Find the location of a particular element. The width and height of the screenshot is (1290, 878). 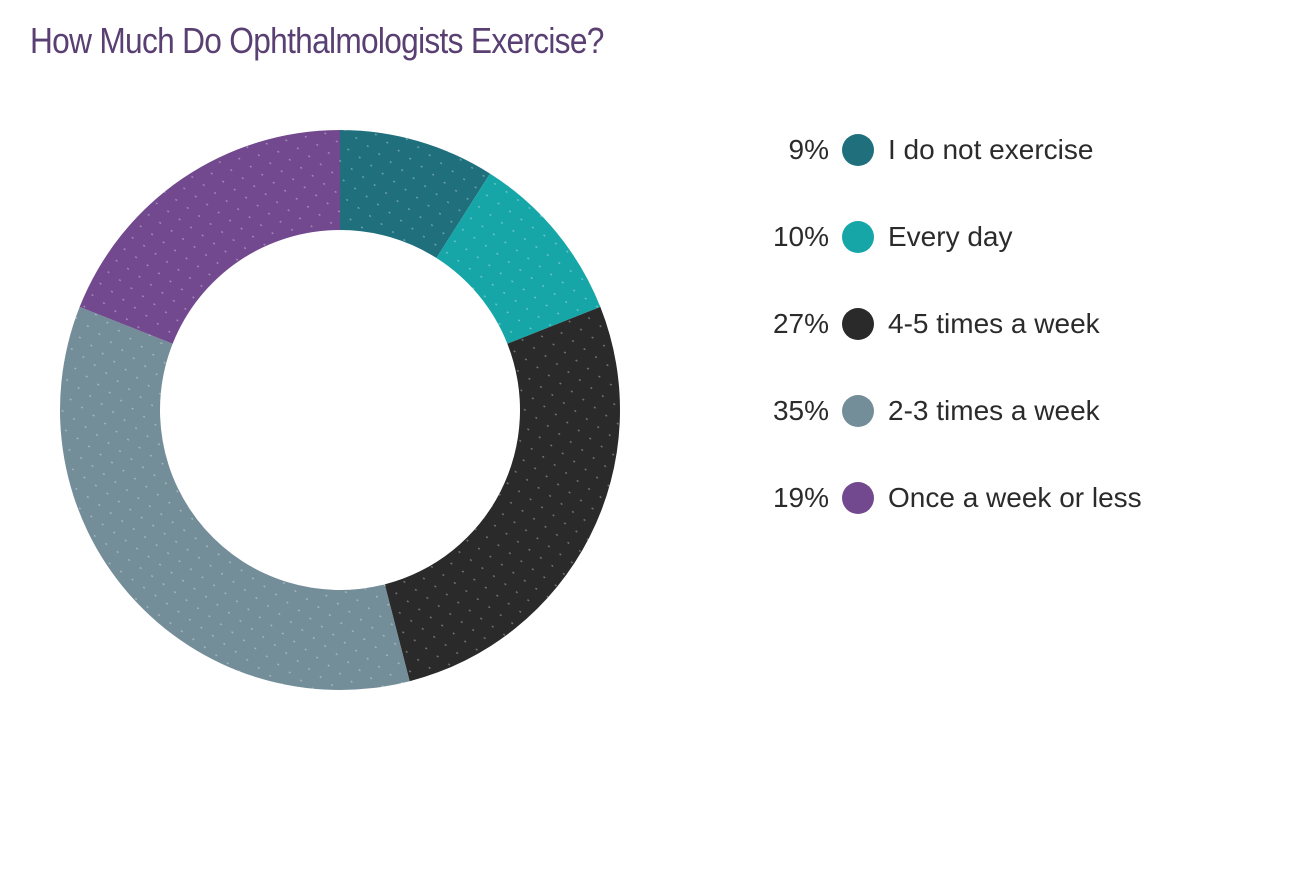

legend-value: 35% is located at coordinates (800, 410).